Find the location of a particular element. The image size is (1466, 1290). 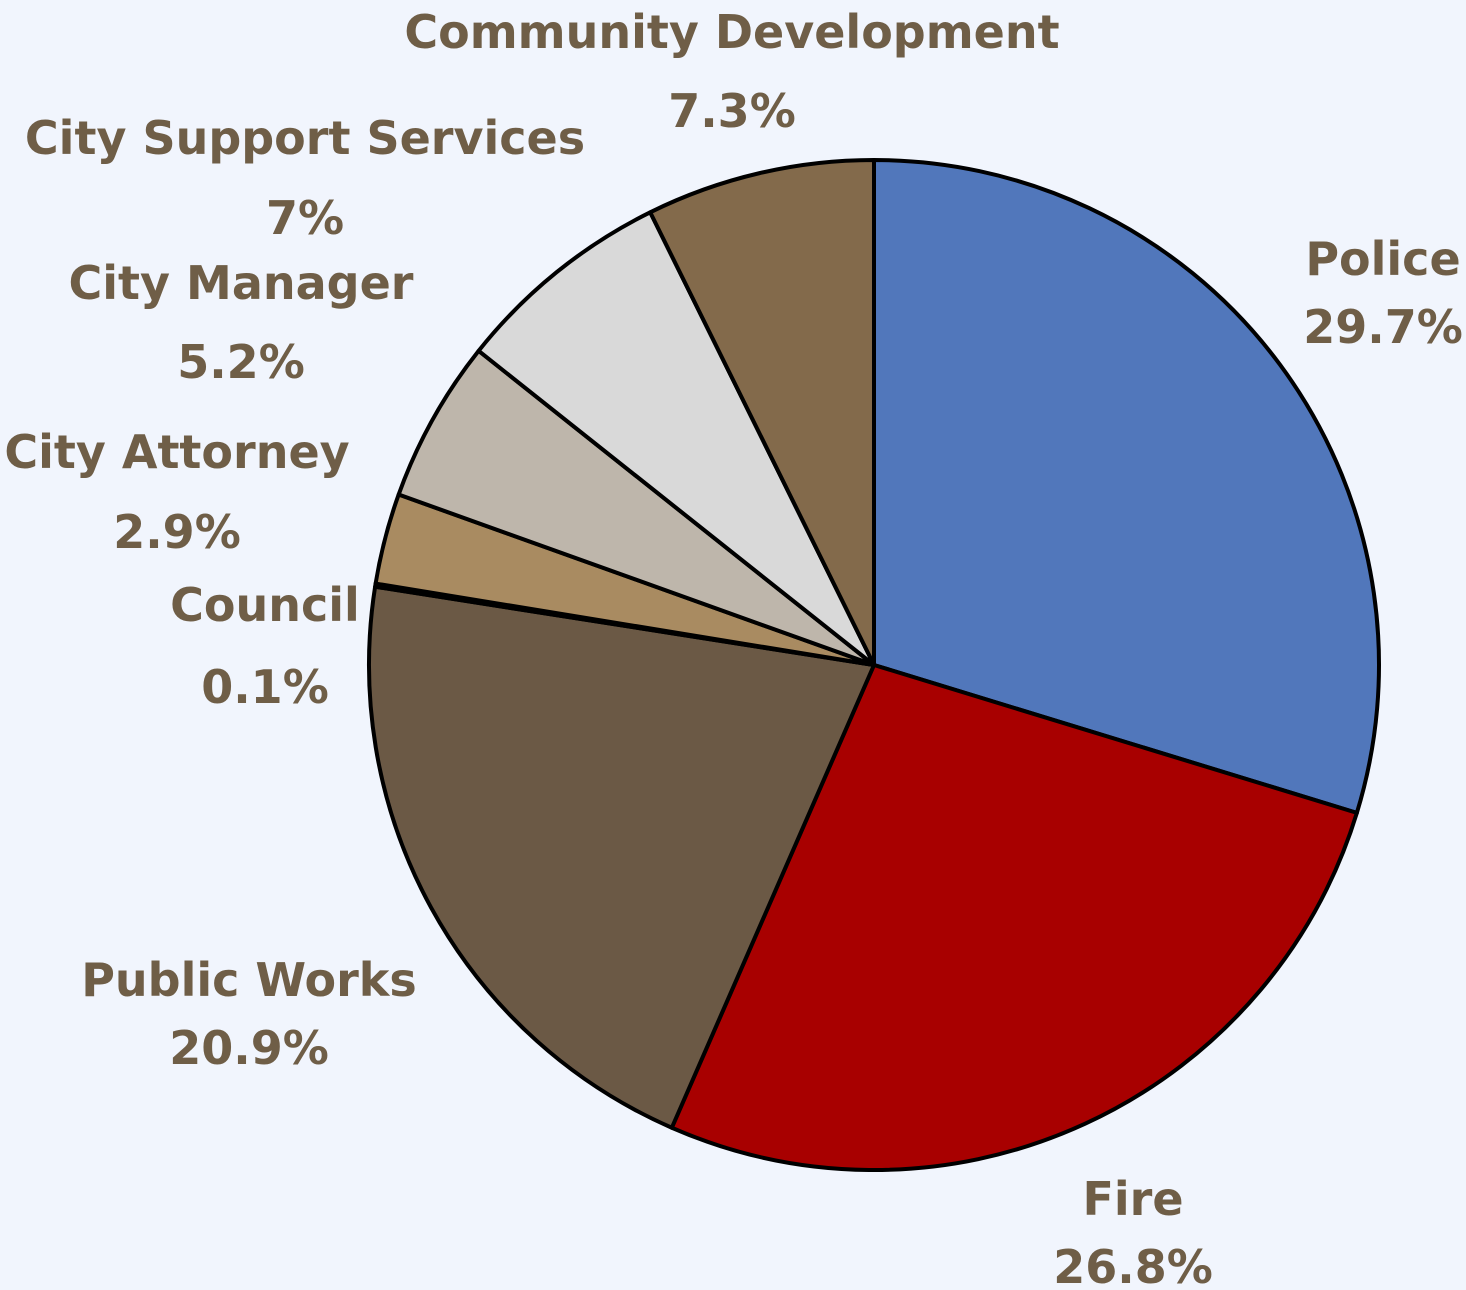

label-public-works-name: Public Works is located at coordinates (249, 980).